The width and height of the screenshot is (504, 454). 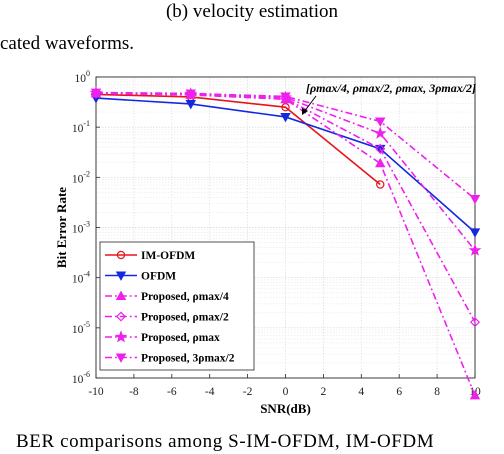 I want to click on data-point-triangle-up, so click(x=380, y=163).